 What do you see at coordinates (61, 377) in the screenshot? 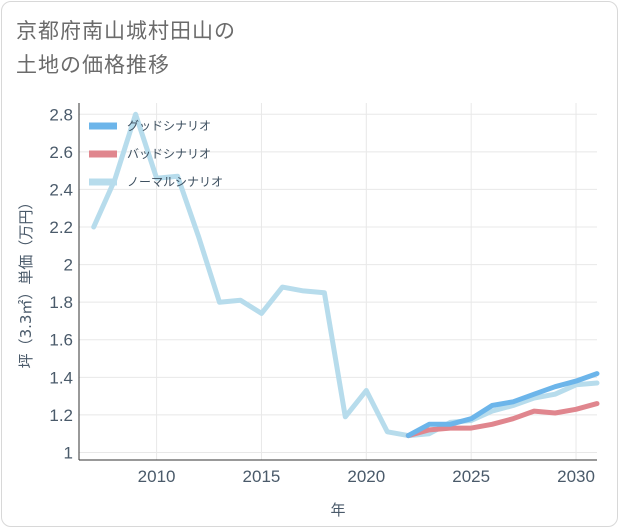
I see `y-tick-label: 1.4` at bounding box center [61, 377].